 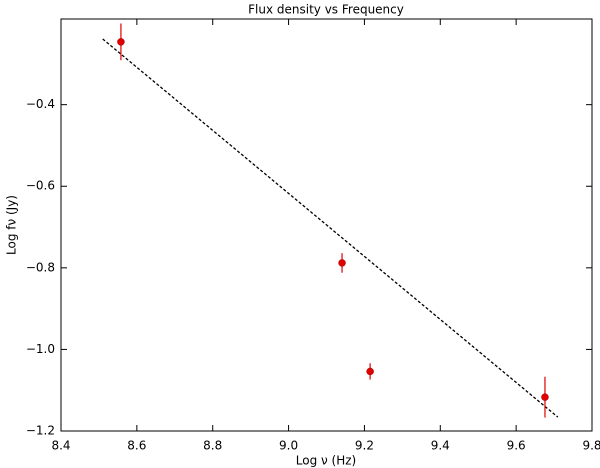 I want to click on x-tick-label: 9.6, so click(x=516, y=446).